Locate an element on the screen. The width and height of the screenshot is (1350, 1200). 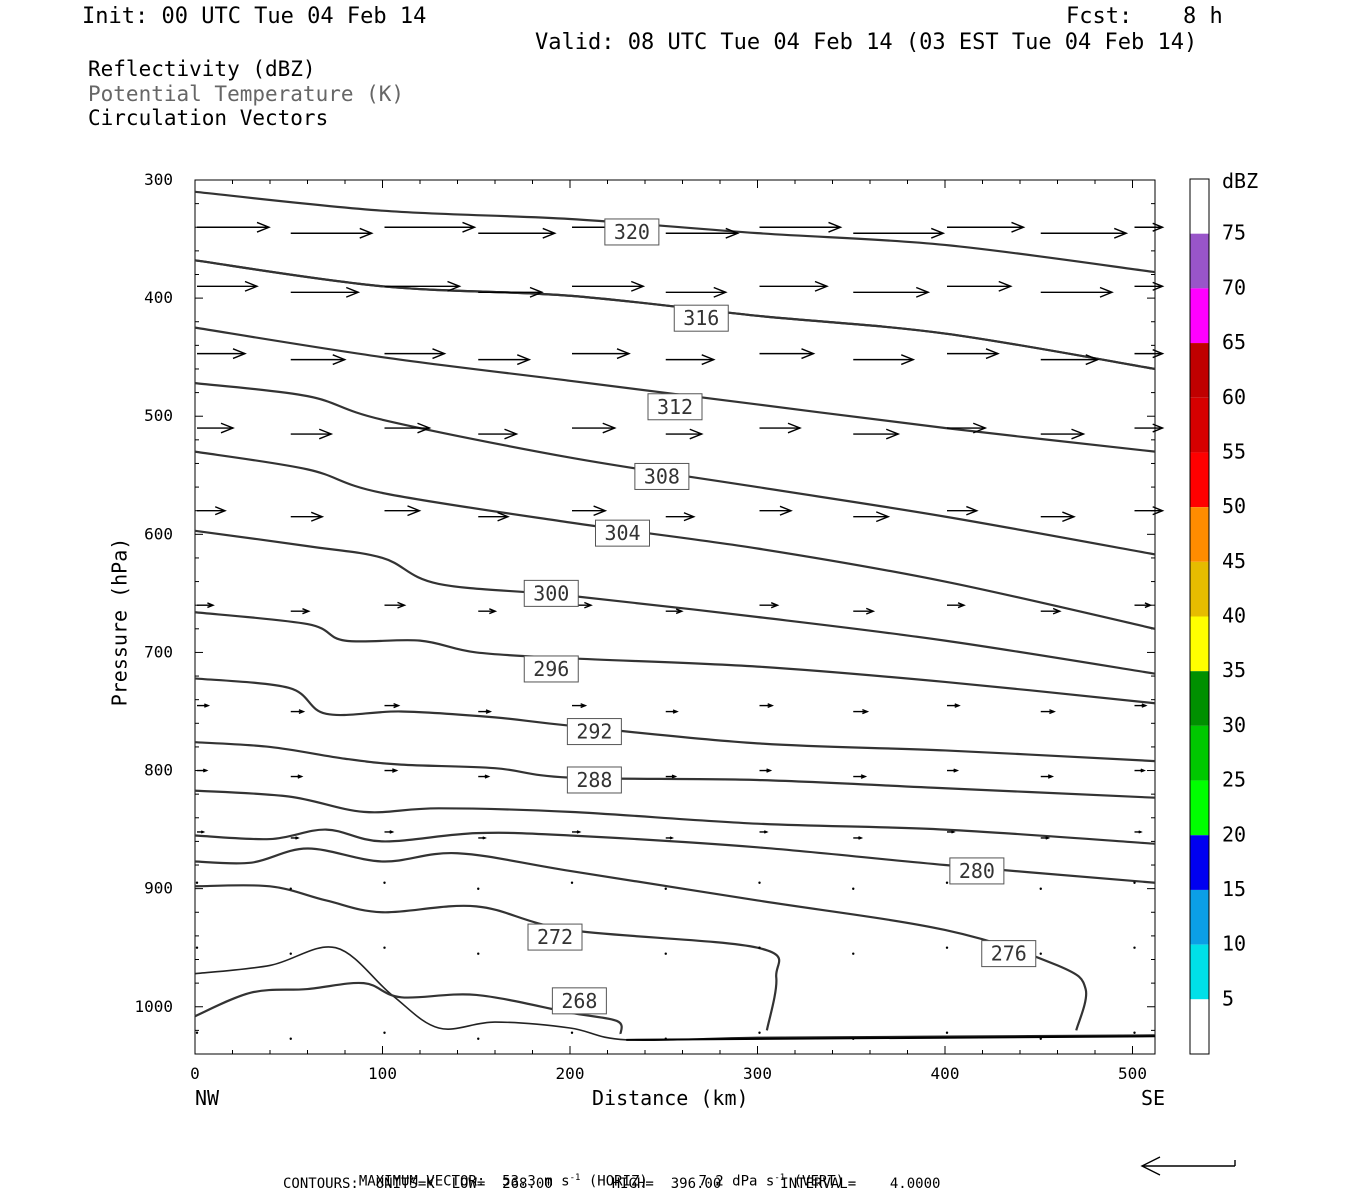
terrain-line is located at coordinates (675, 994).